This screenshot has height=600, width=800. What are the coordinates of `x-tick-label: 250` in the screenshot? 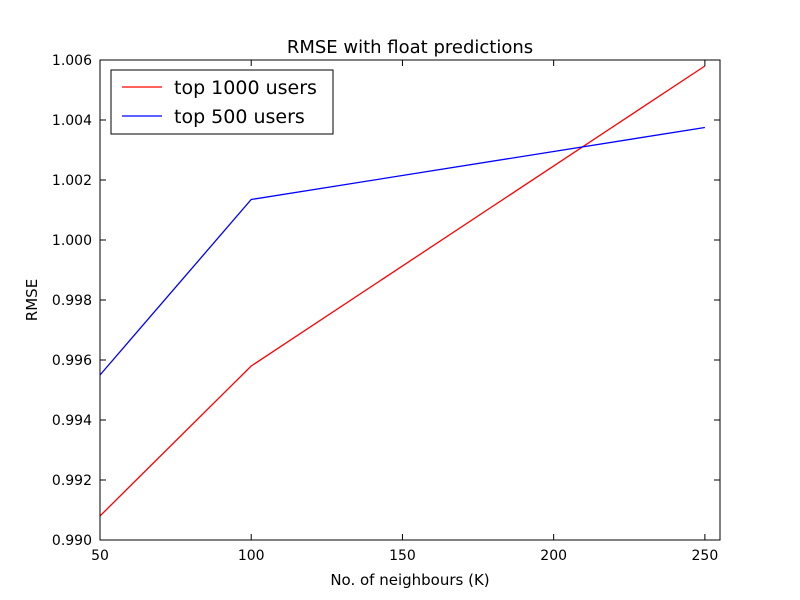 It's located at (705, 556).